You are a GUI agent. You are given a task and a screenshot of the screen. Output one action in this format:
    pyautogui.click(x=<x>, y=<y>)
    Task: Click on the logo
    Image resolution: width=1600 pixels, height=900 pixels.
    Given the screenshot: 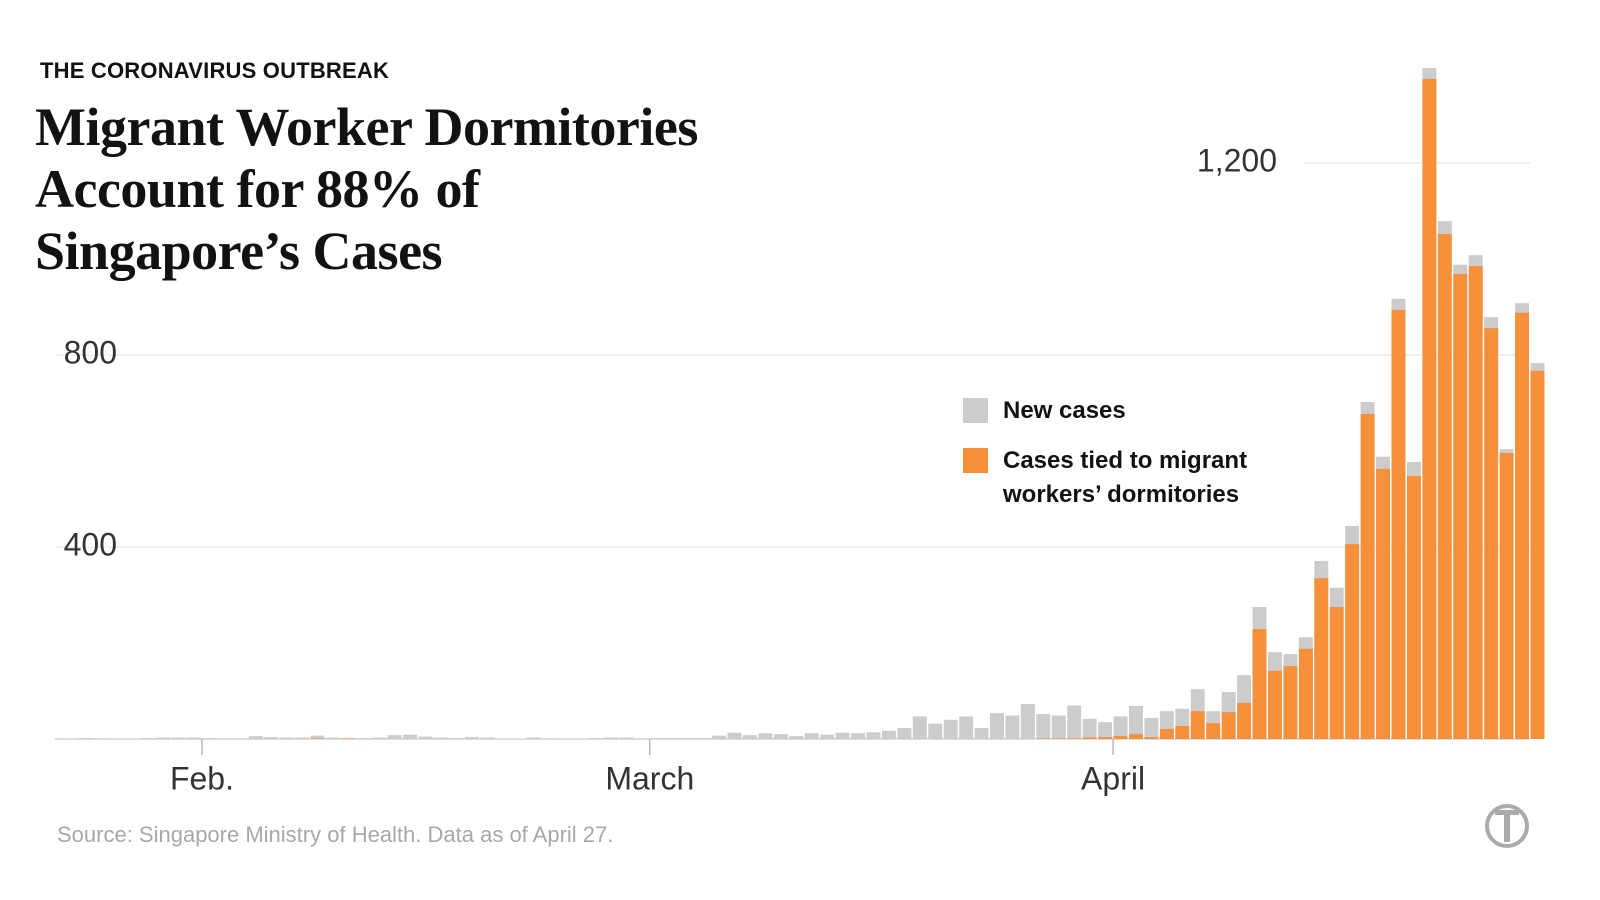 What is the action you would take?
    pyautogui.click(x=1507, y=826)
    